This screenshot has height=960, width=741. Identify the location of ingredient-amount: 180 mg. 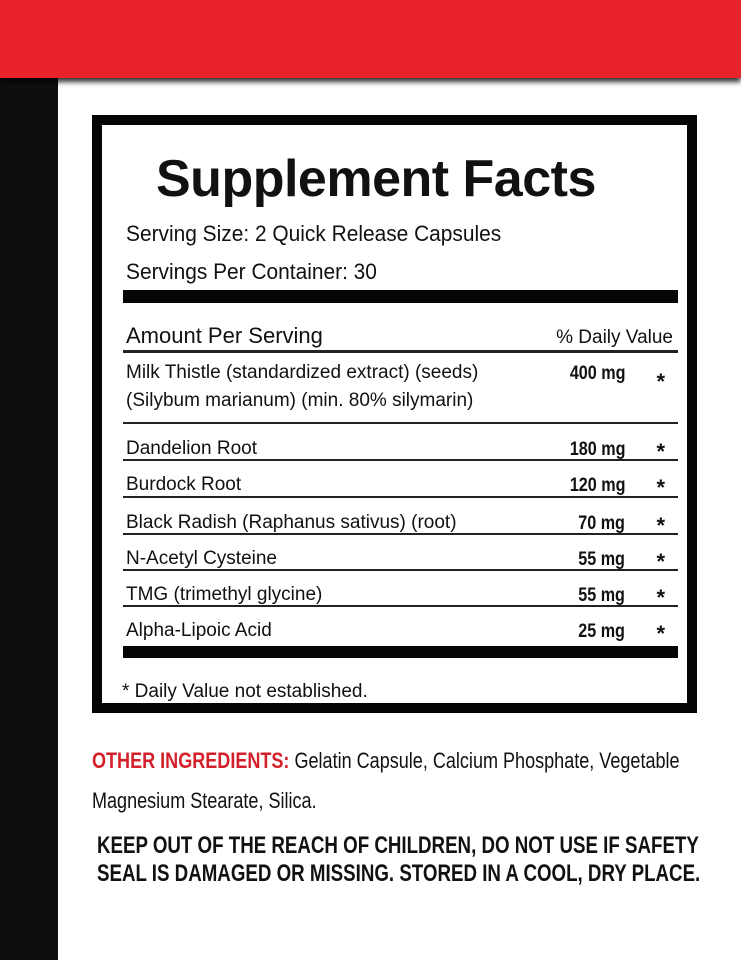
(597, 449).